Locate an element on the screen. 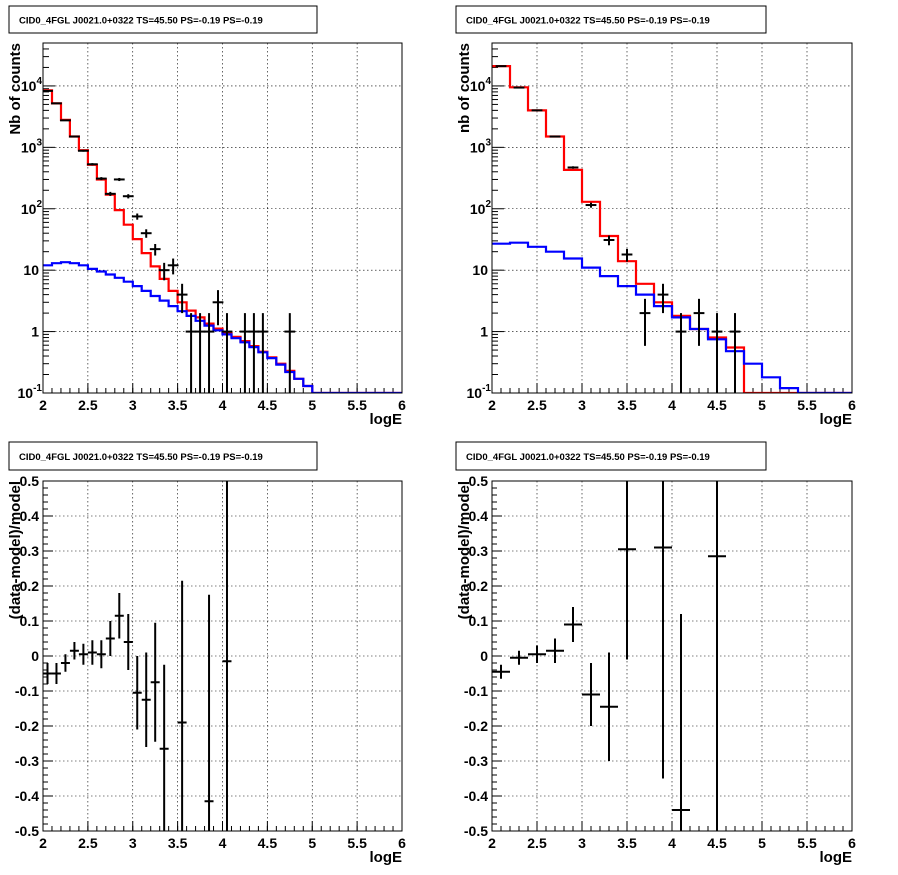  y-tick-exponent: 4 is located at coordinates (488, 81).